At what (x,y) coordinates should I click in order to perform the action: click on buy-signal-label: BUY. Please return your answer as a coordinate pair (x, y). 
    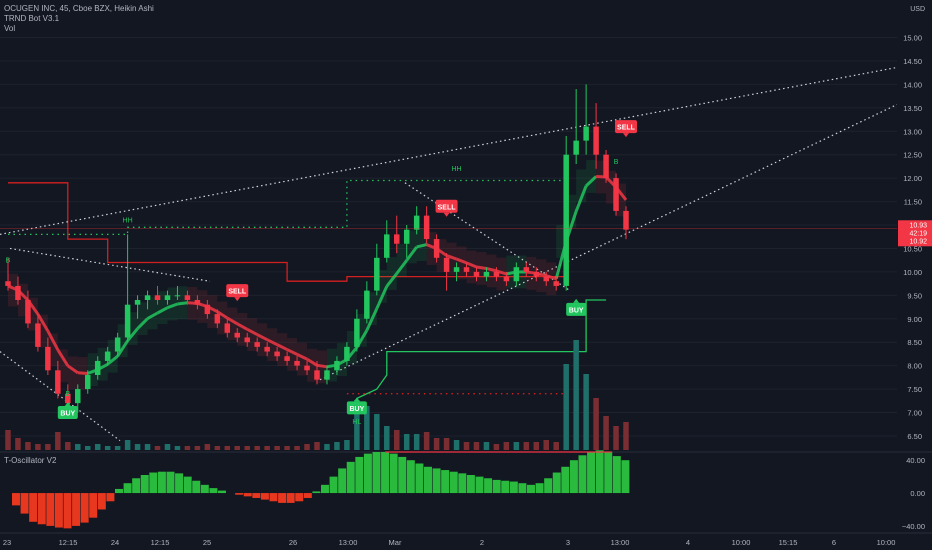
    Looking at the image, I should click on (576, 310).